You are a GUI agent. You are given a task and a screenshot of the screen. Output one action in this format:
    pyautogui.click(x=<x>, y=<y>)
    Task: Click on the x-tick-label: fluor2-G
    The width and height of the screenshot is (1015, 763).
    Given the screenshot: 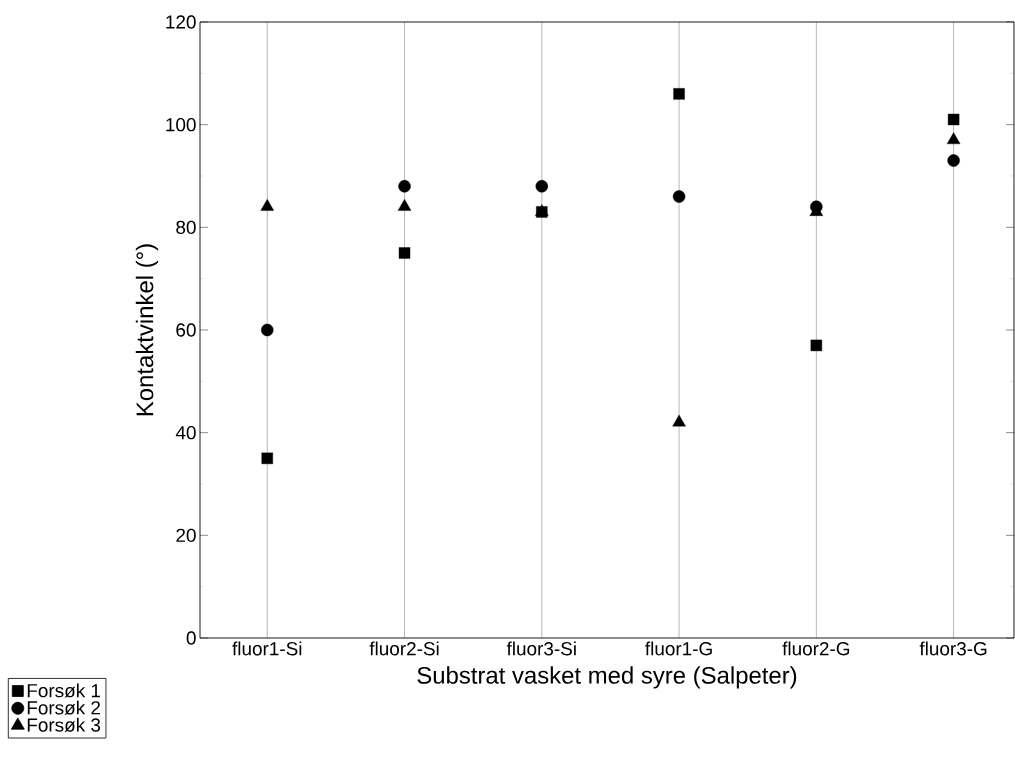 What is the action you would take?
    pyautogui.click(x=816, y=648)
    